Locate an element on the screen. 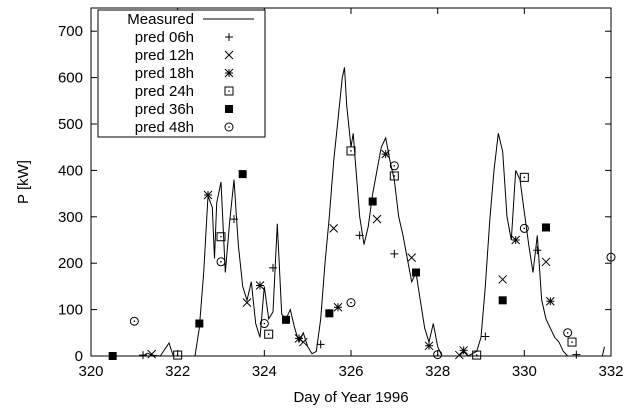 This screenshot has height=412, width=624. legend-label: pred 18h is located at coordinates (164, 73).